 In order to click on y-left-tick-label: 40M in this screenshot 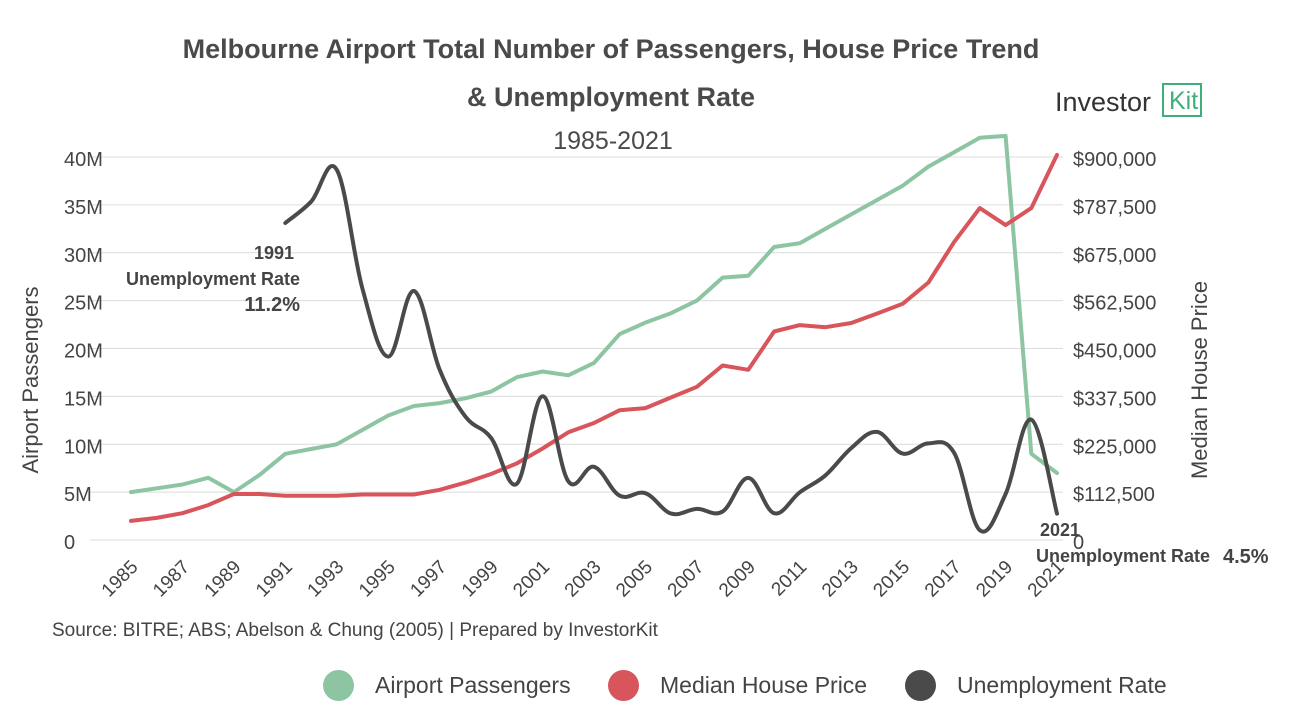, I will do `click(83, 160)`.